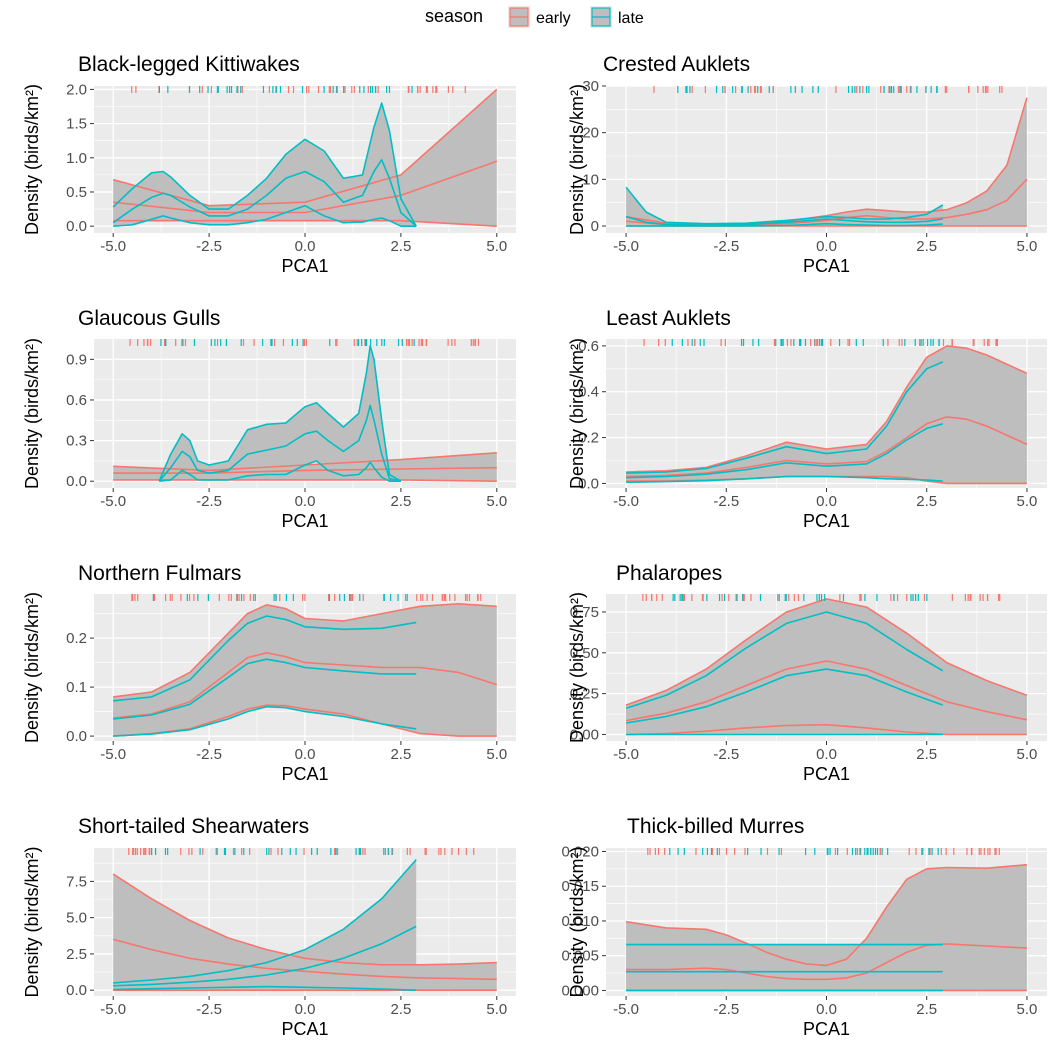 Image resolution: width=1063 pixels, height=1044 pixels. What do you see at coordinates (159, 573) in the screenshot?
I see `panel-title: Northern Fulmars` at bounding box center [159, 573].